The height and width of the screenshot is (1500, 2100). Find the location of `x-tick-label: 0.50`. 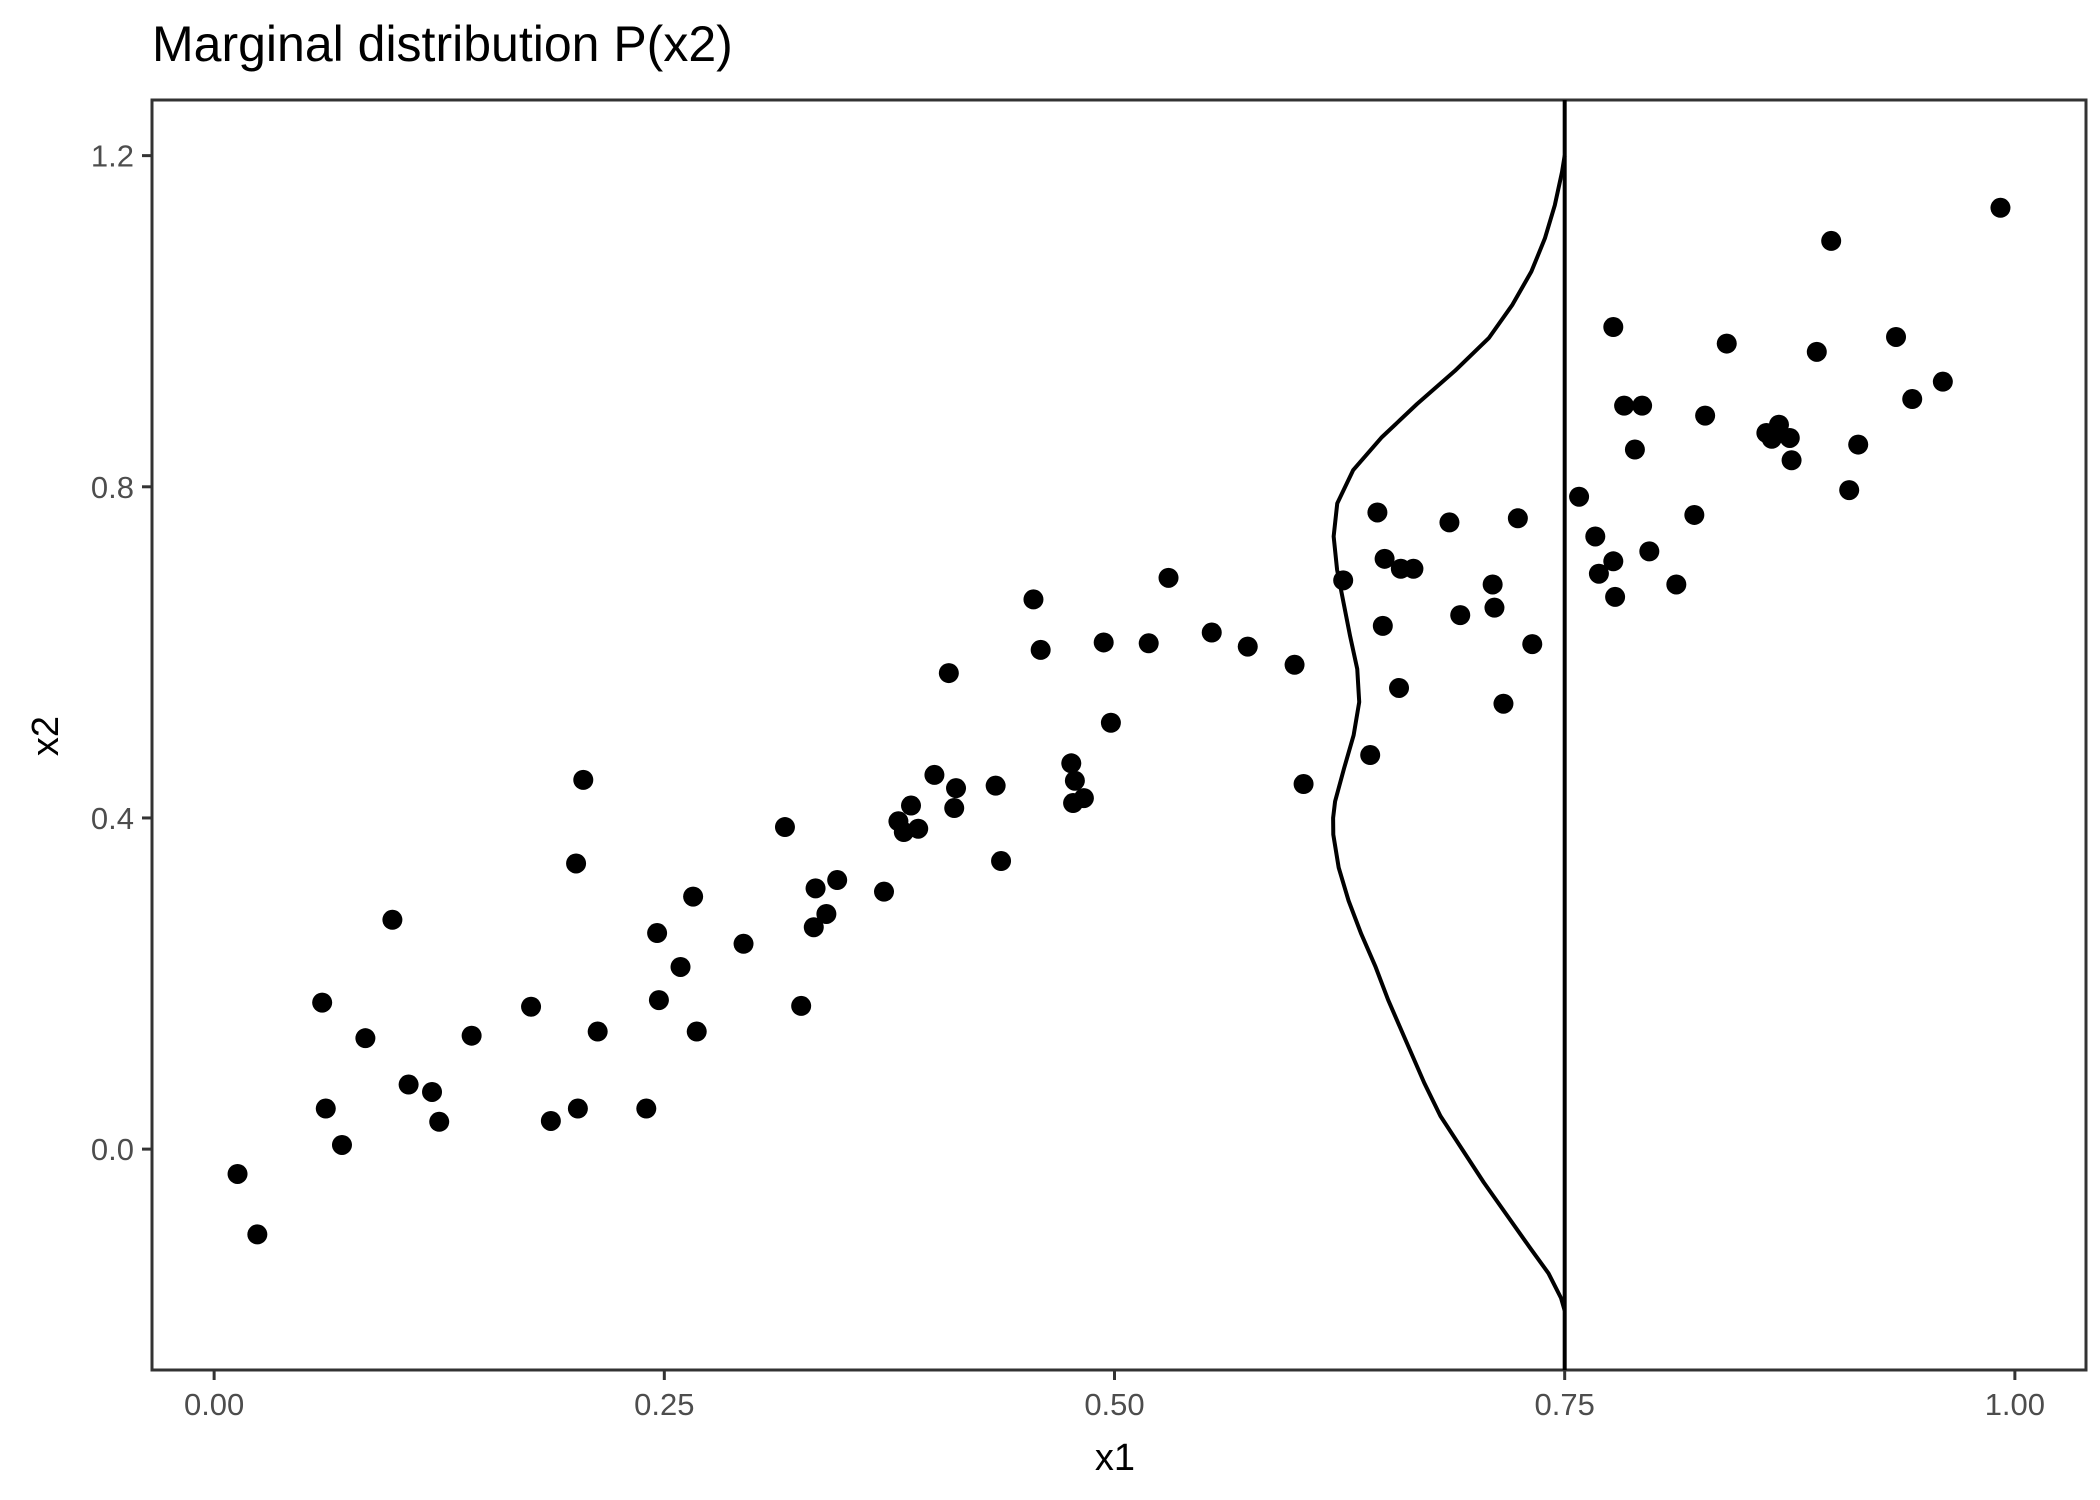

x-tick-label: 0.50 is located at coordinates (1114, 1404).